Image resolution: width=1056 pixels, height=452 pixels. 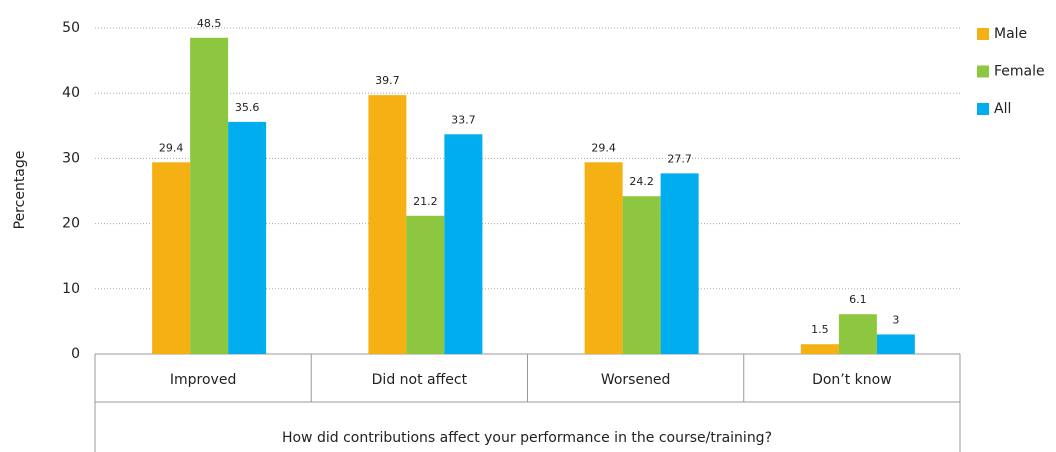 I want to click on data-label: 21.2, so click(x=425, y=201).